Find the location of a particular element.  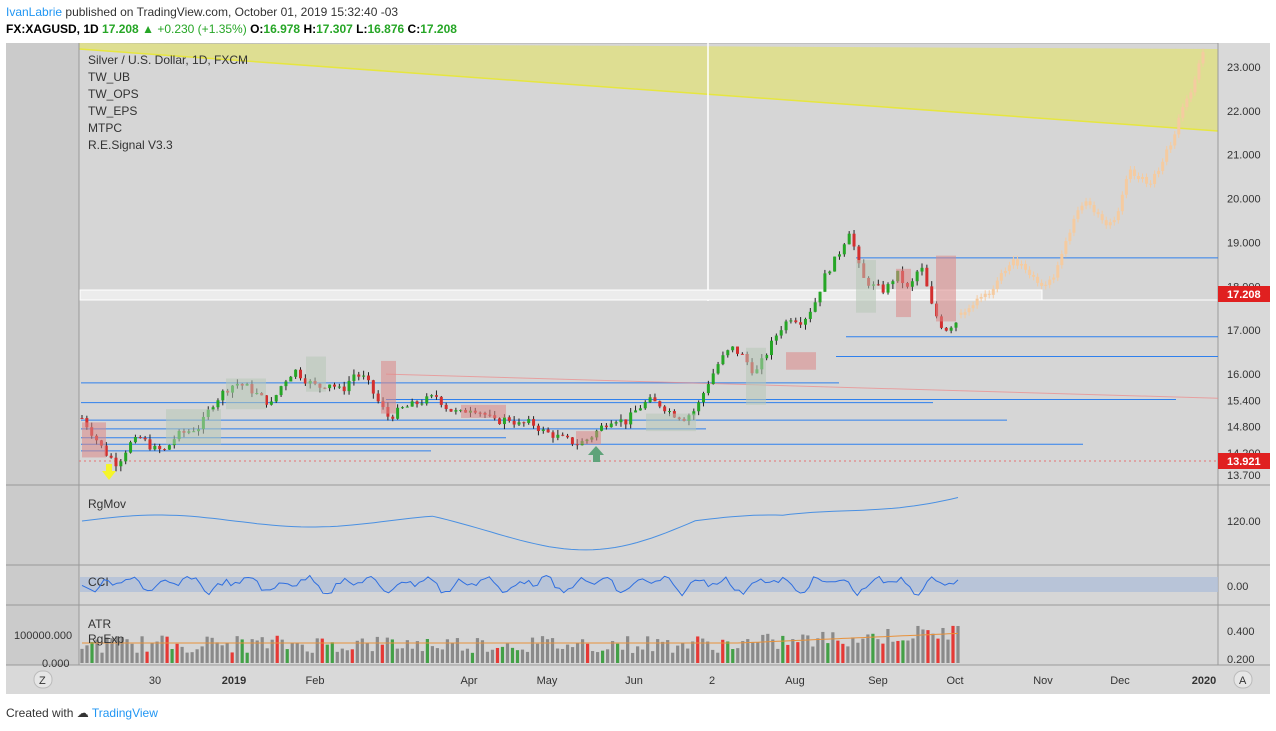

auto-button is located at coordinates (1243, 679).